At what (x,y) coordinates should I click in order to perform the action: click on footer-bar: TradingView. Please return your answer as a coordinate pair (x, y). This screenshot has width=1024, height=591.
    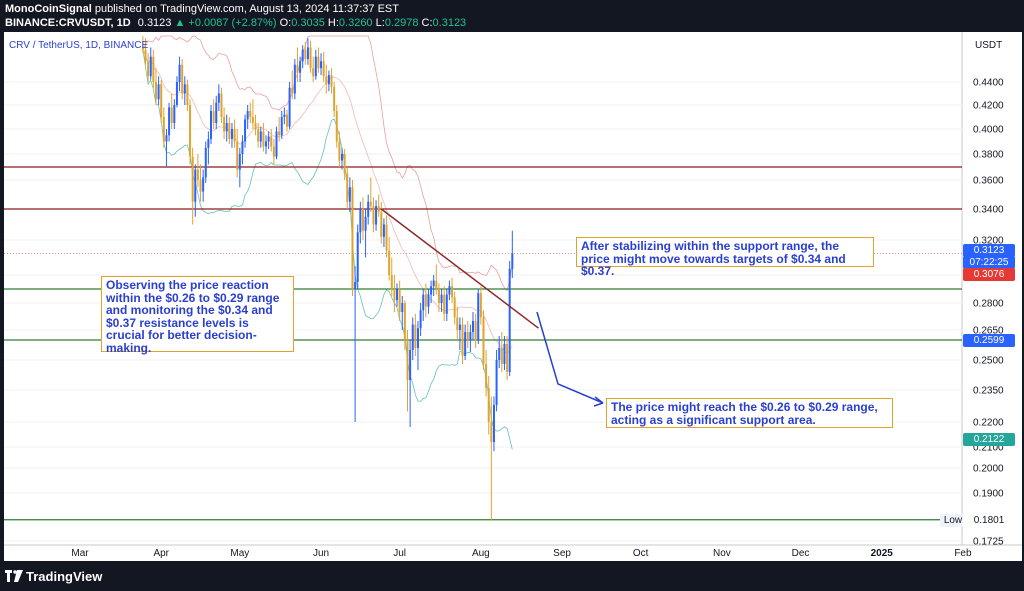
    Looking at the image, I should click on (512, 576).